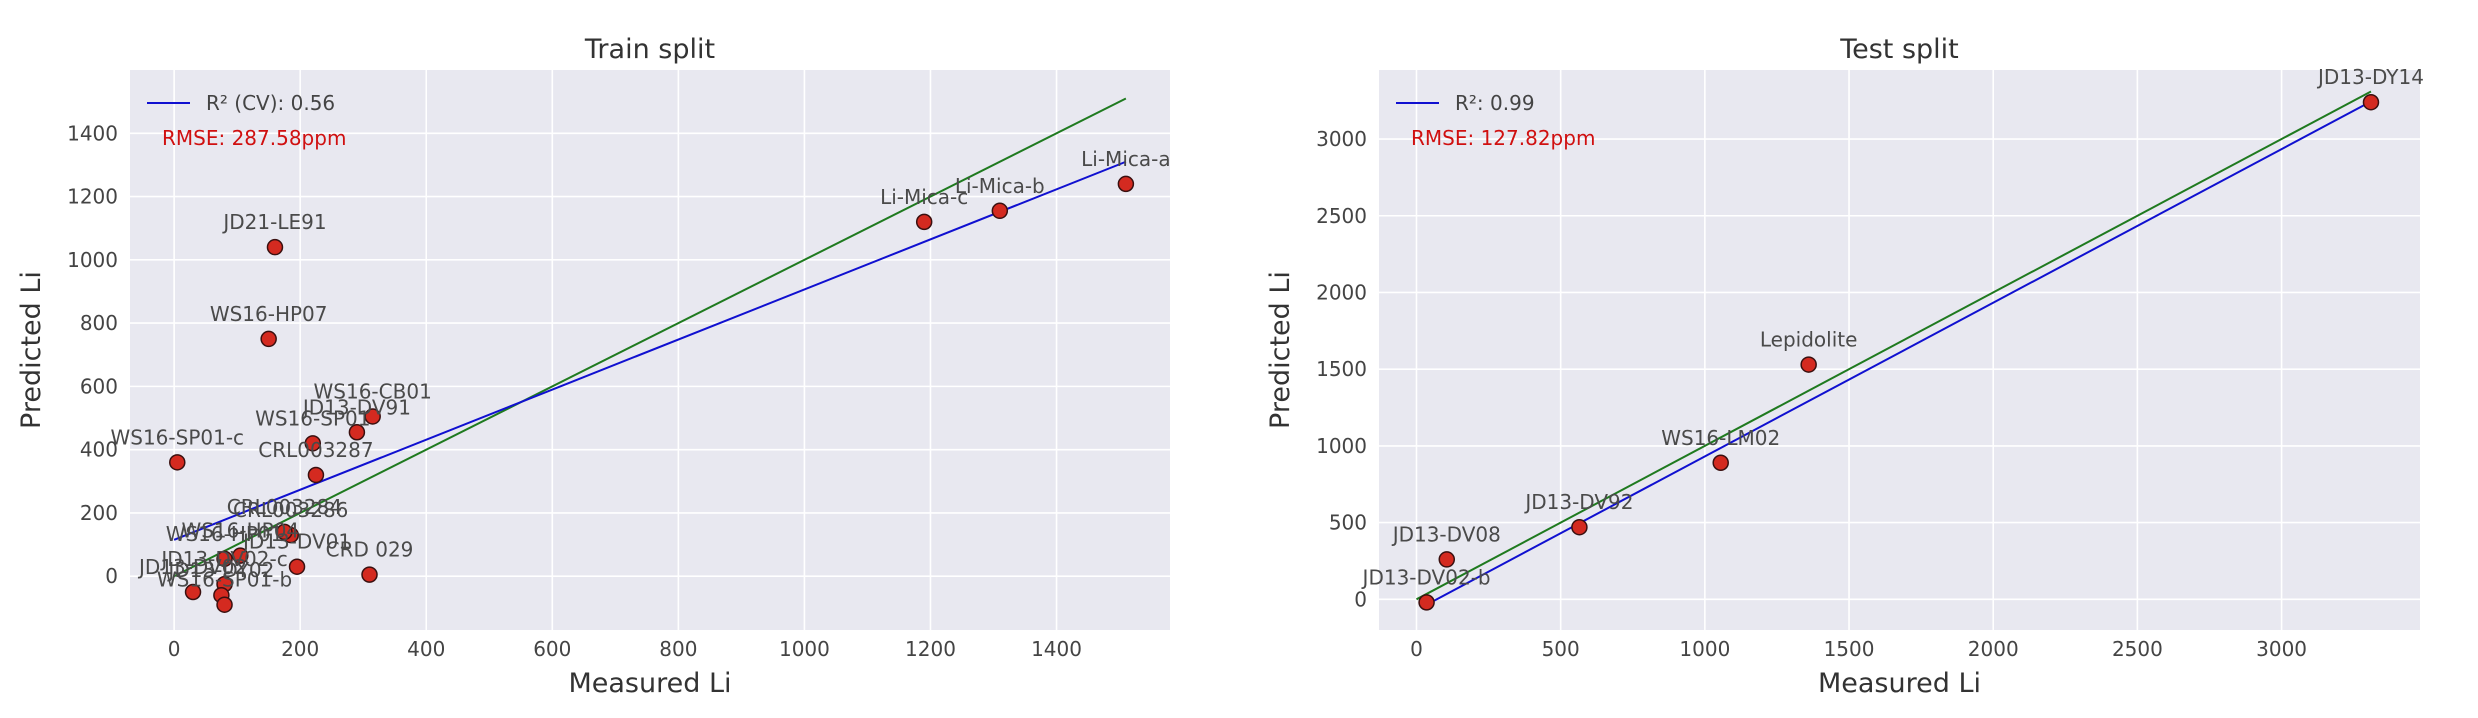 The width and height of the screenshot is (2478, 718). What do you see at coordinates (552, 649) in the screenshot?
I see `x-tick-label: 600` at bounding box center [552, 649].